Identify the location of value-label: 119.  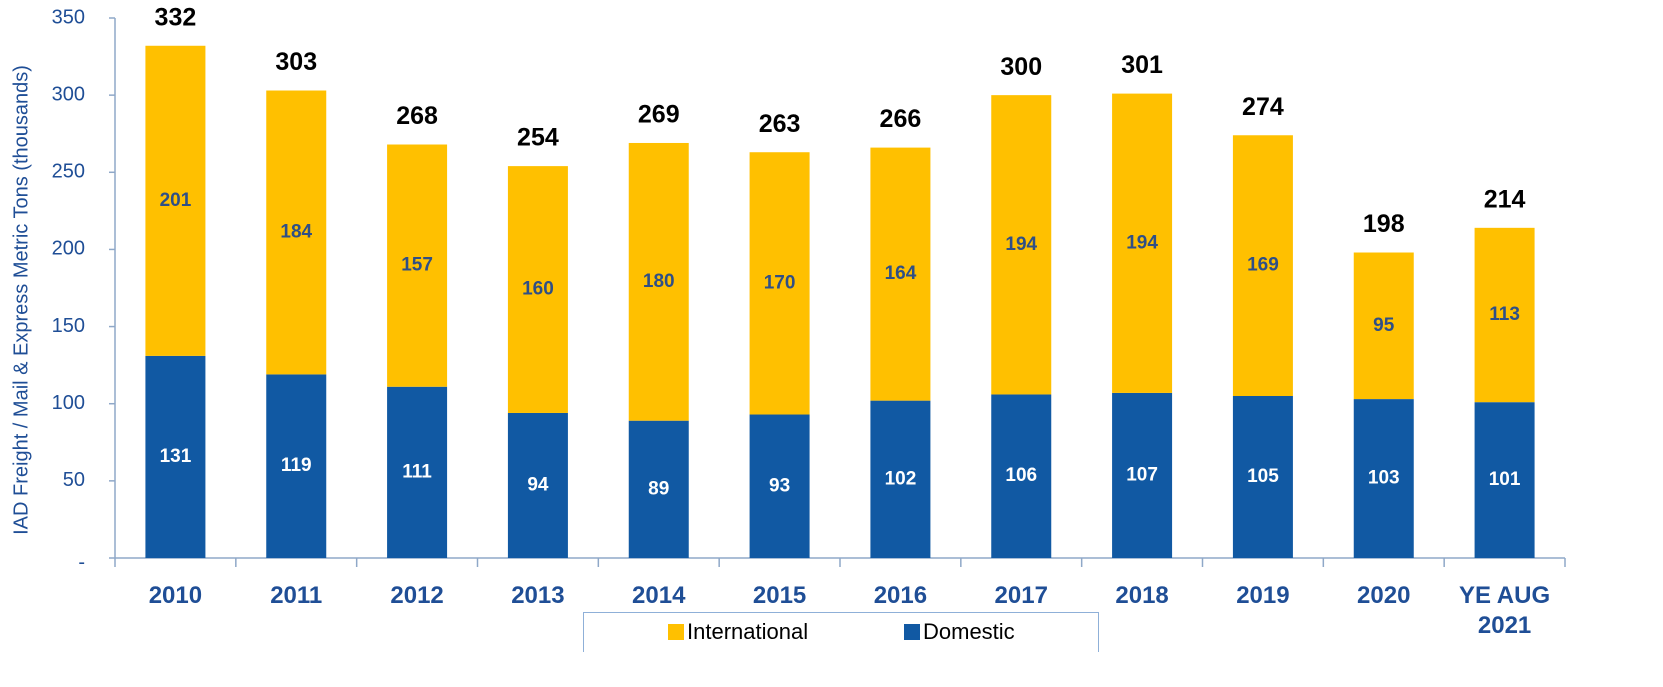
(296, 465).